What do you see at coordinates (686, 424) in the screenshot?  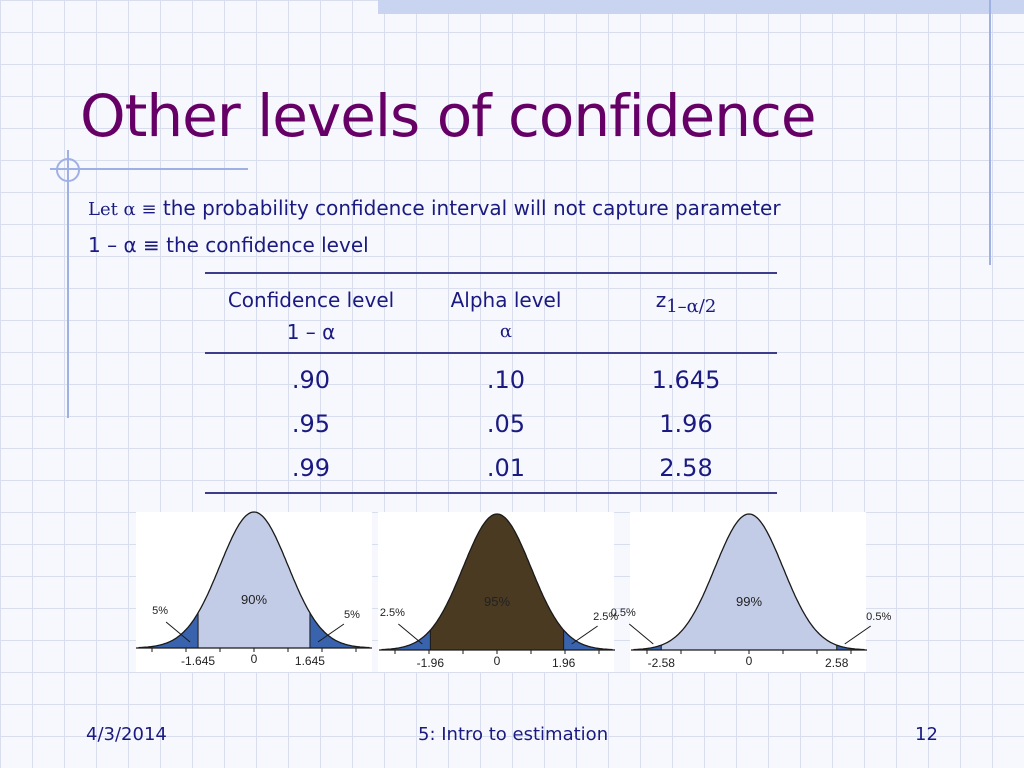 I see `table-cell: 1.96` at bounding box center [686, 424].